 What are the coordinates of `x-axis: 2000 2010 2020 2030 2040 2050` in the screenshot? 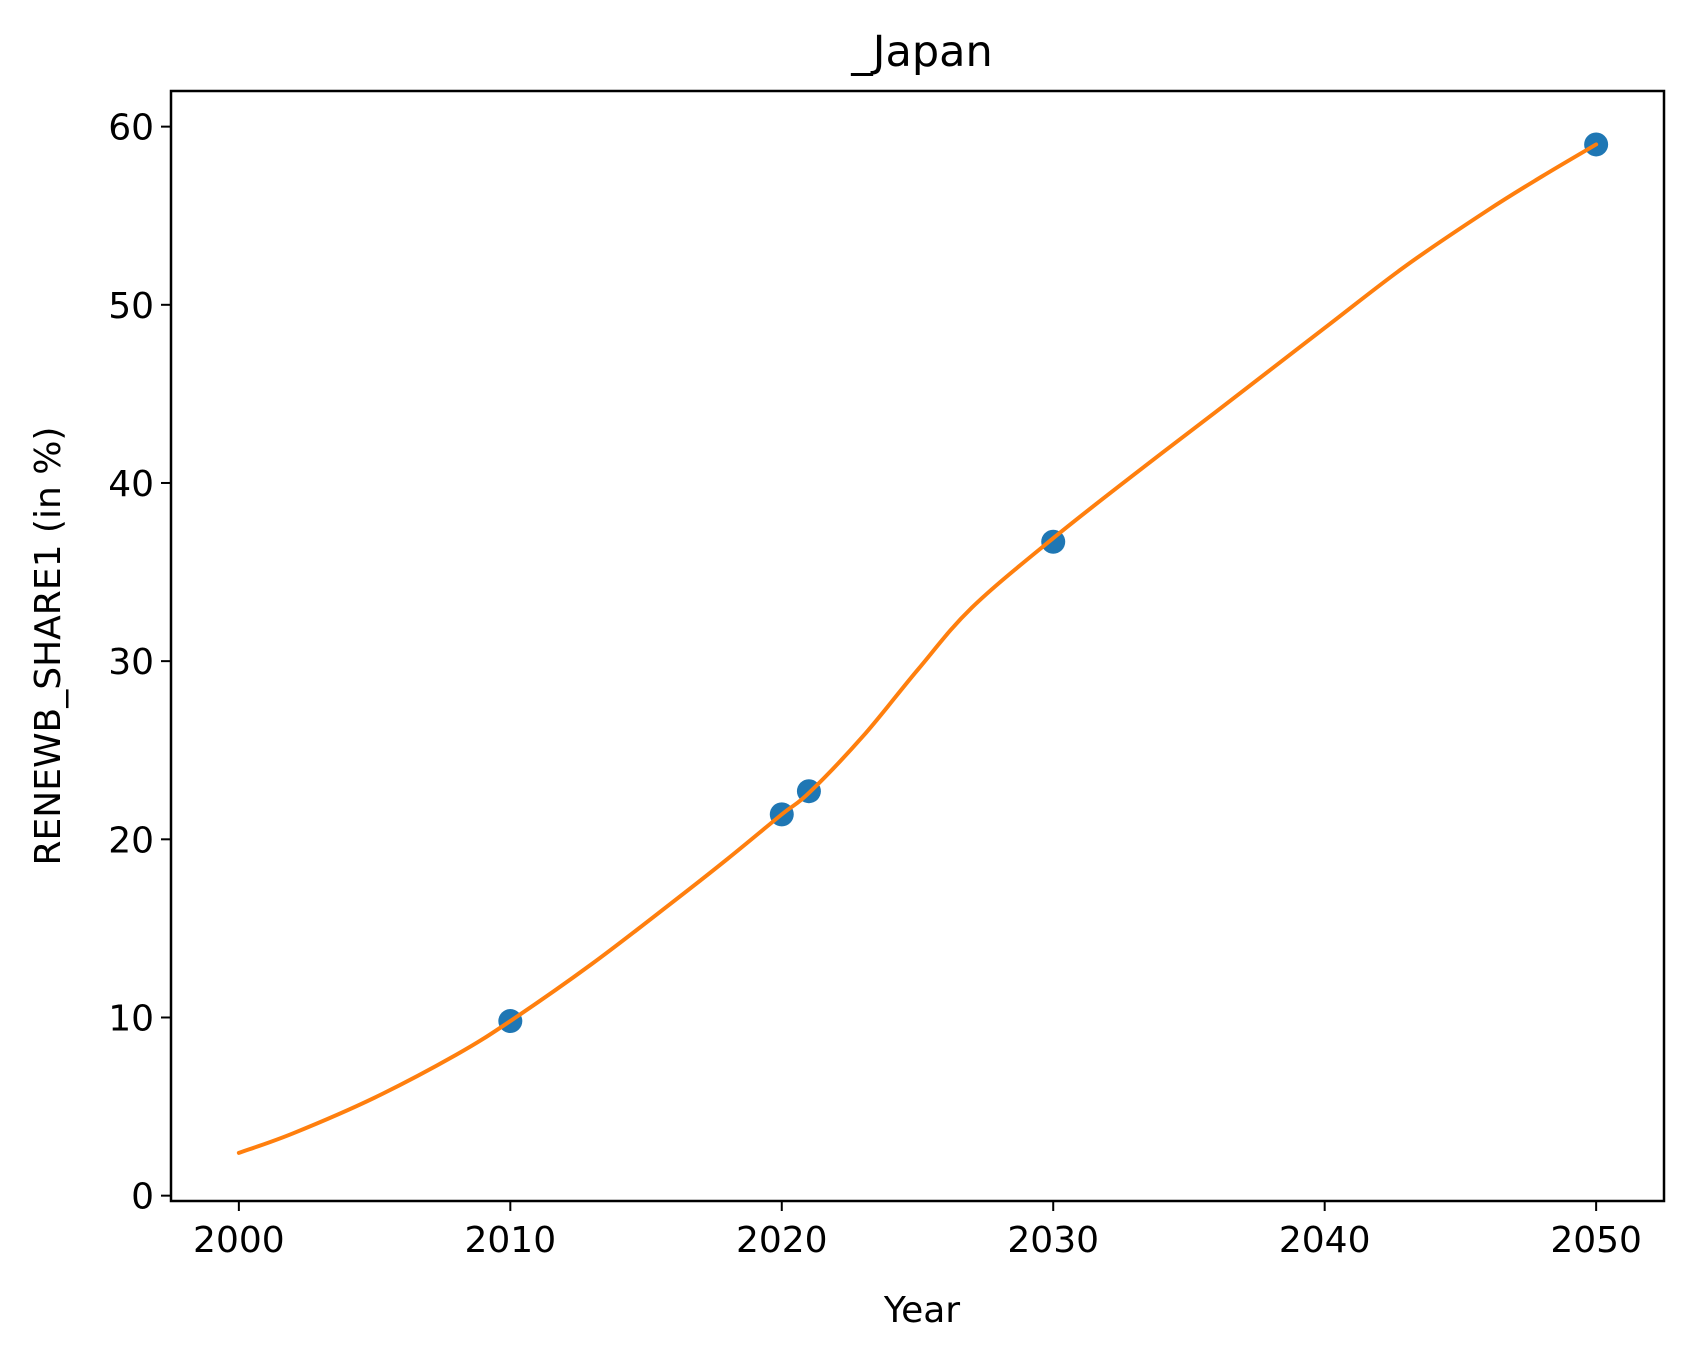 It's located at (917, 1231).